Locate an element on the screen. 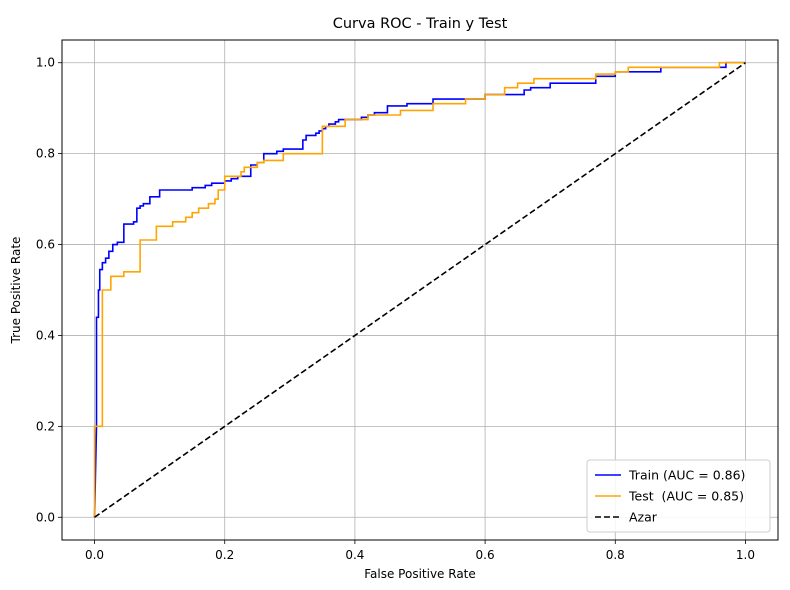 This screenshot has height=590, width=790. y-axis-label: True Positive Rate is located at coordinates (16, 291).